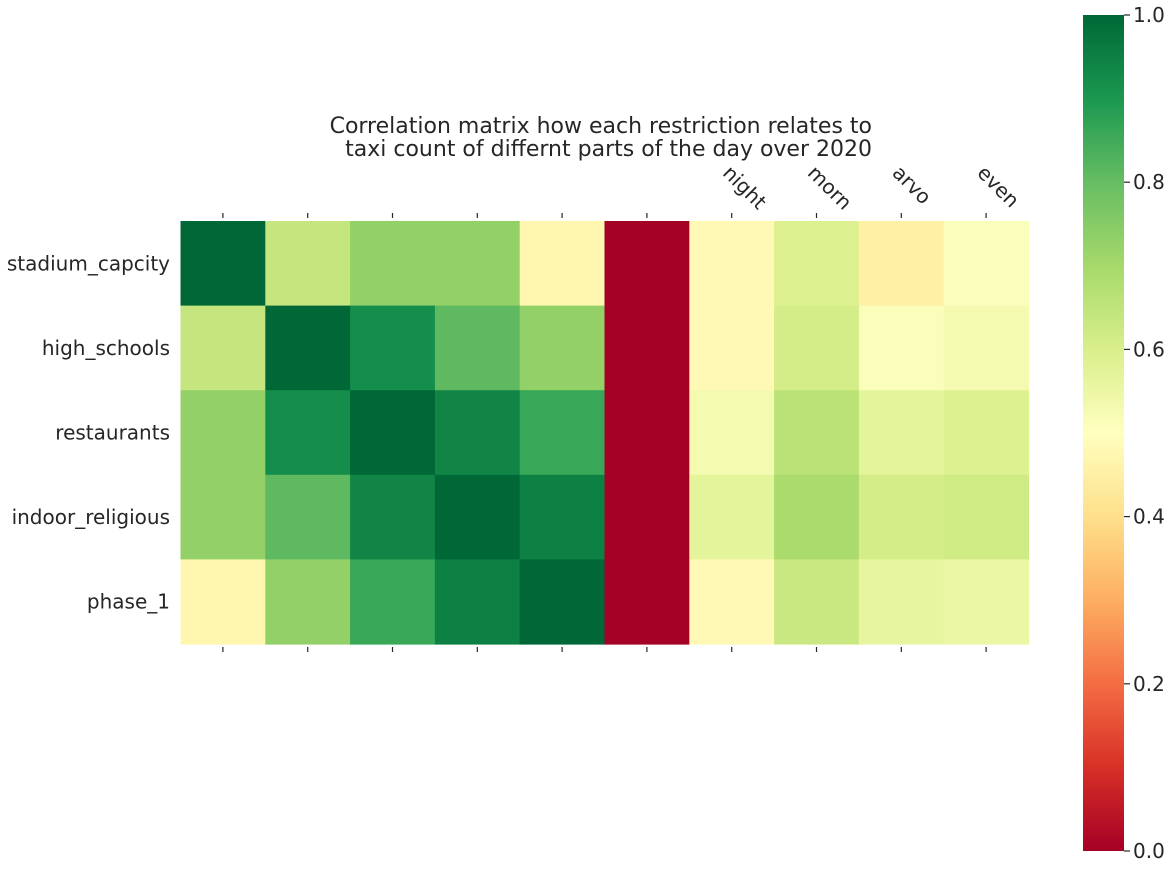 The height and width of the screenshot is (870, 1172). Describe the element at coordinates (871, 188) in the screenshot. I see `x-axis-labels: night morn arvo even` at that location.